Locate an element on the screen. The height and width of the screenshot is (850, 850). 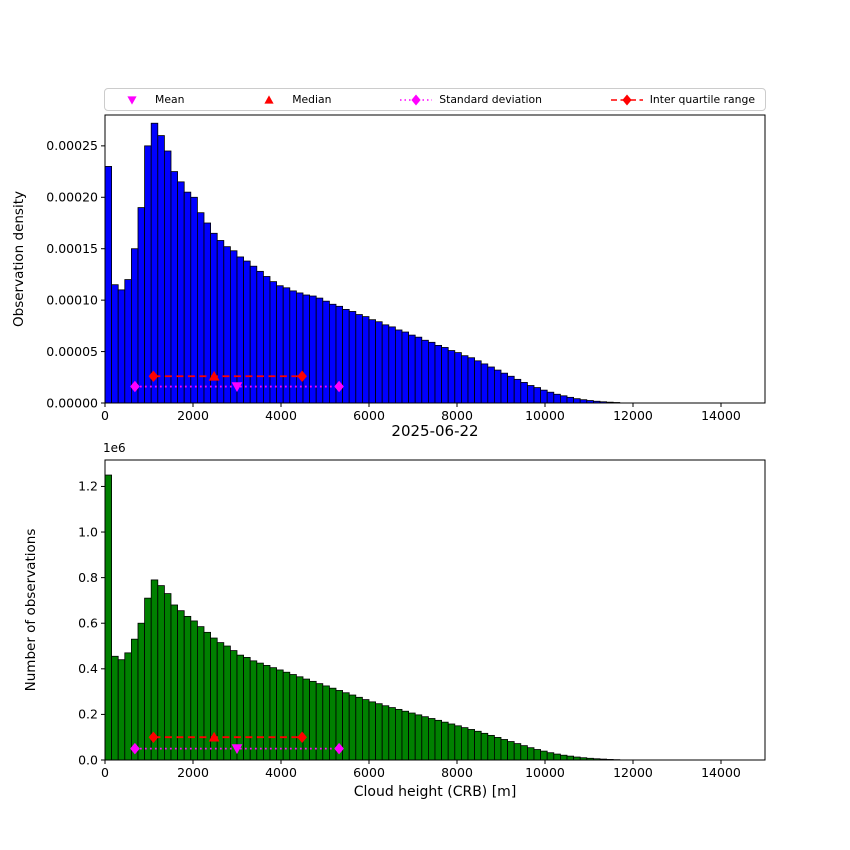
legend-item-standard-deviation: Standard deviation is located at coordinates (470, 100).